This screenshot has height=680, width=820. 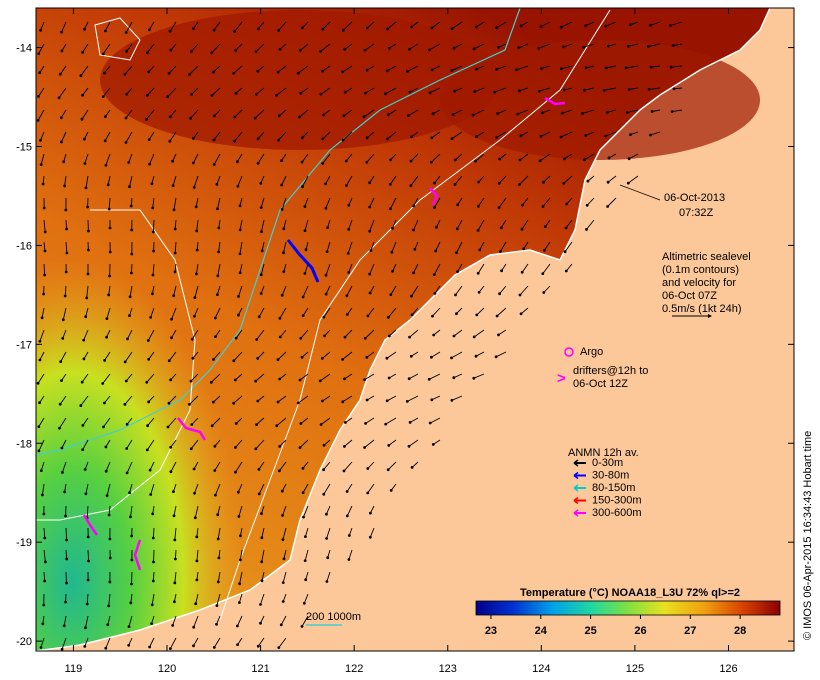 What do you see at coordinates (607, 463) in the screenshot?
I see `legend-entry: 0-30m` at bounding box center [607, 463].